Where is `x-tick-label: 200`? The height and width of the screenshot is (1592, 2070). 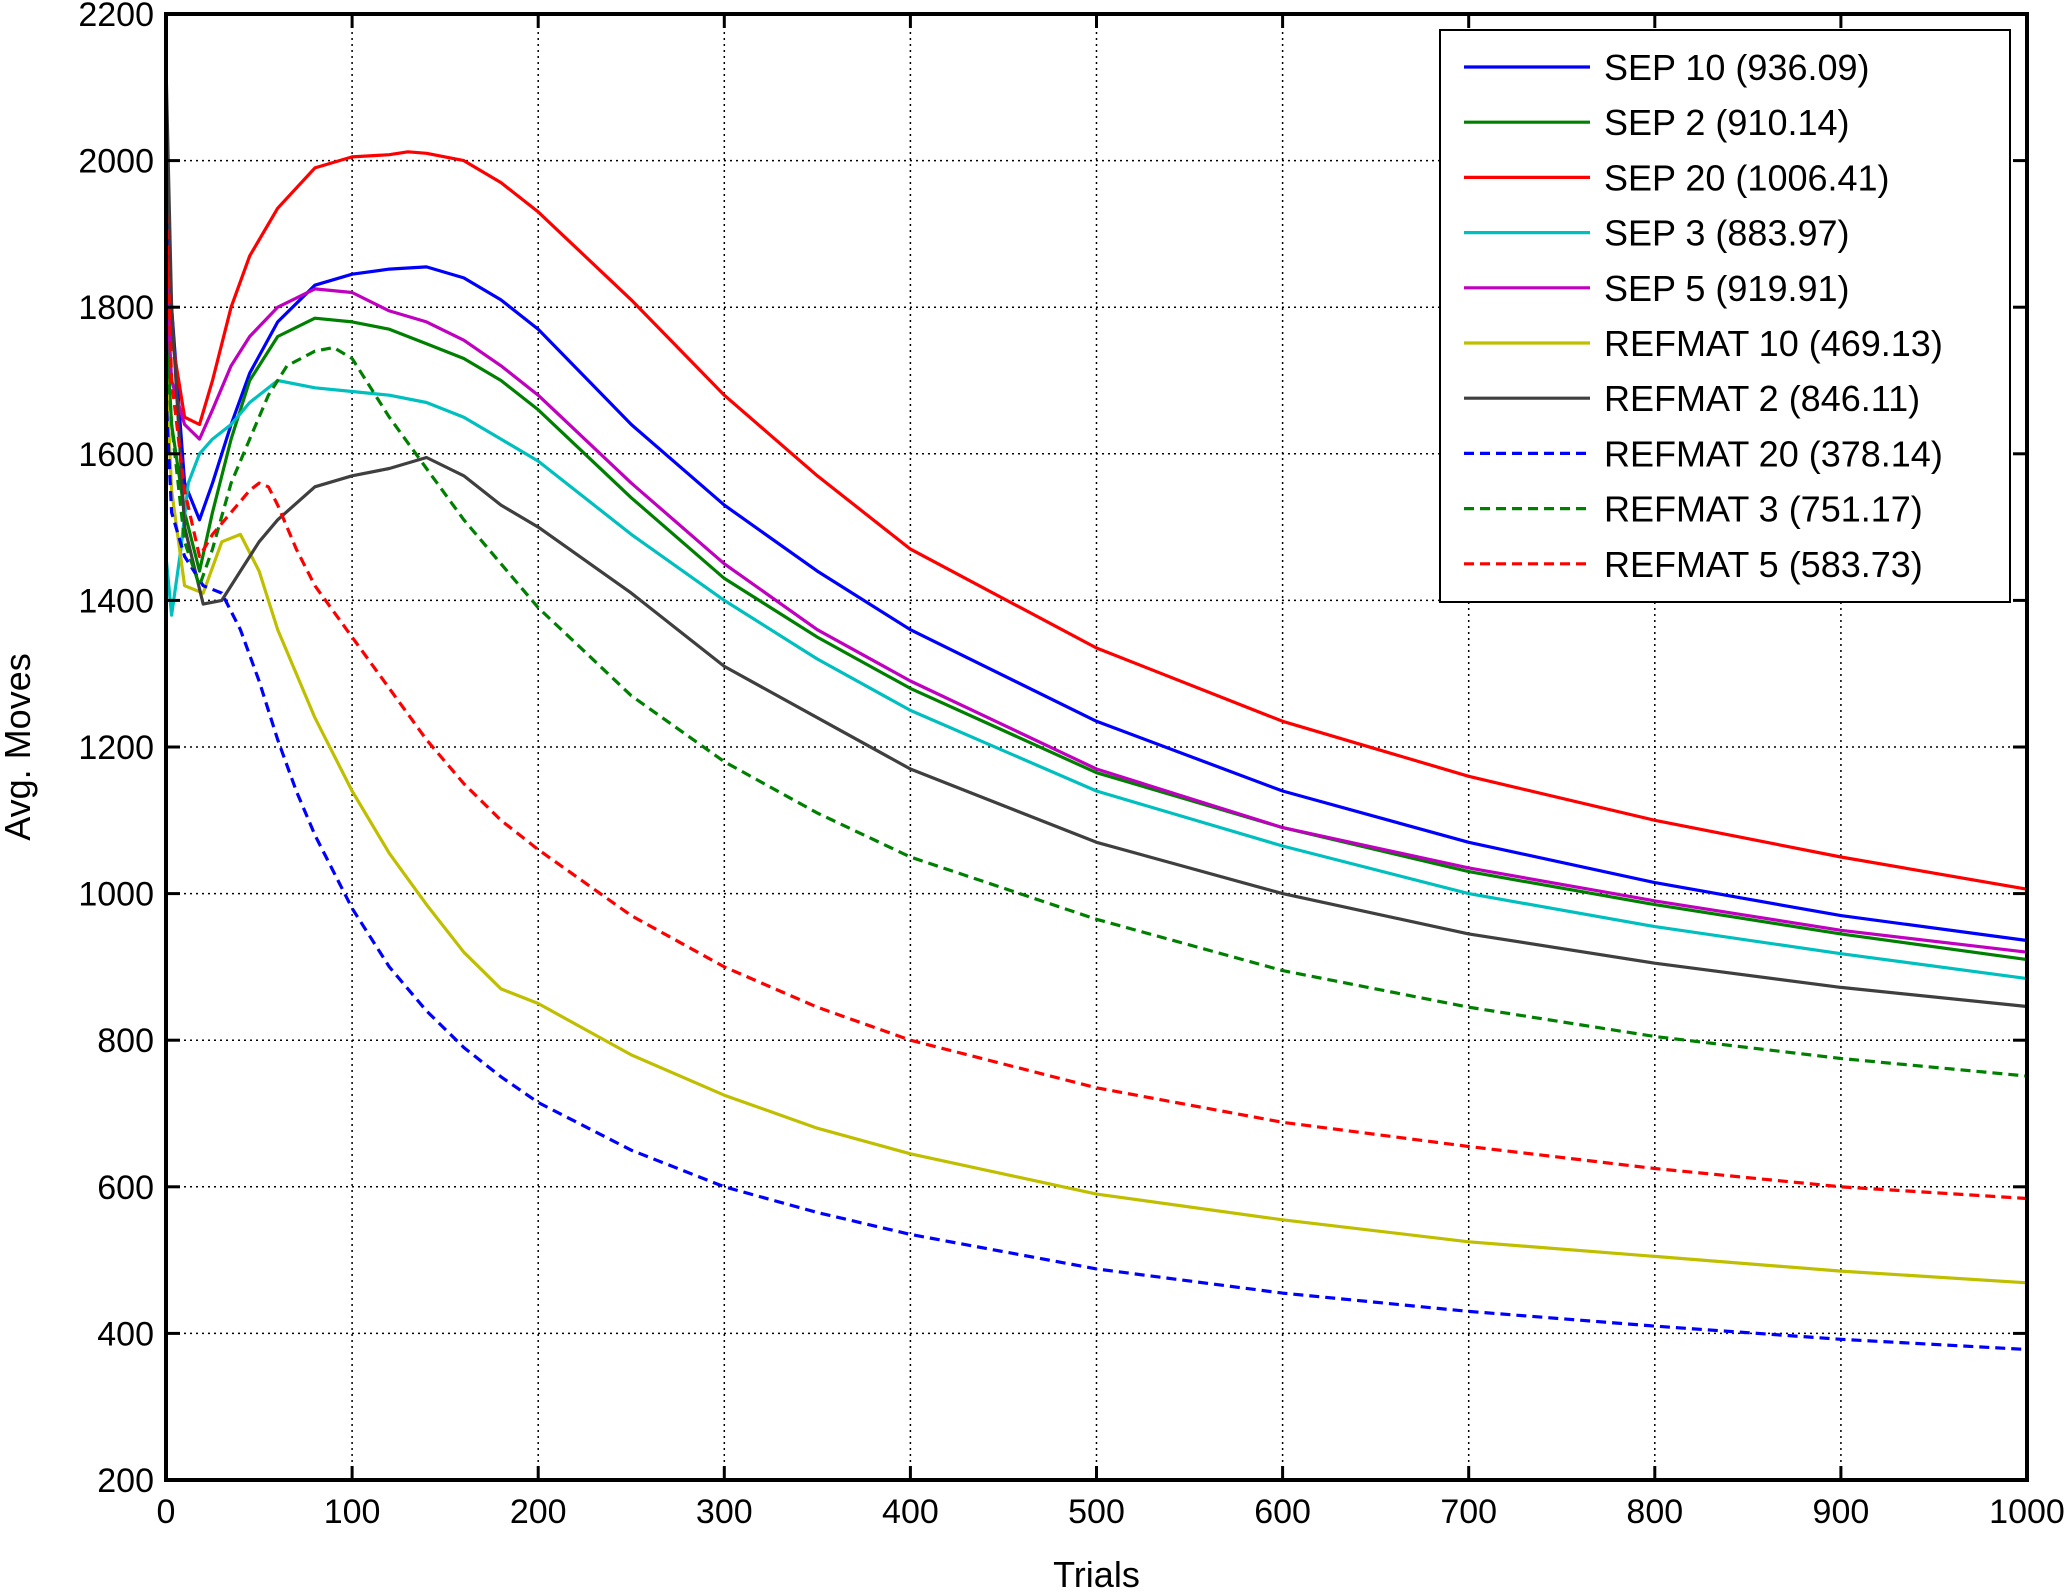
x-tick-label: 200 is located at coordinates (538, 1512).